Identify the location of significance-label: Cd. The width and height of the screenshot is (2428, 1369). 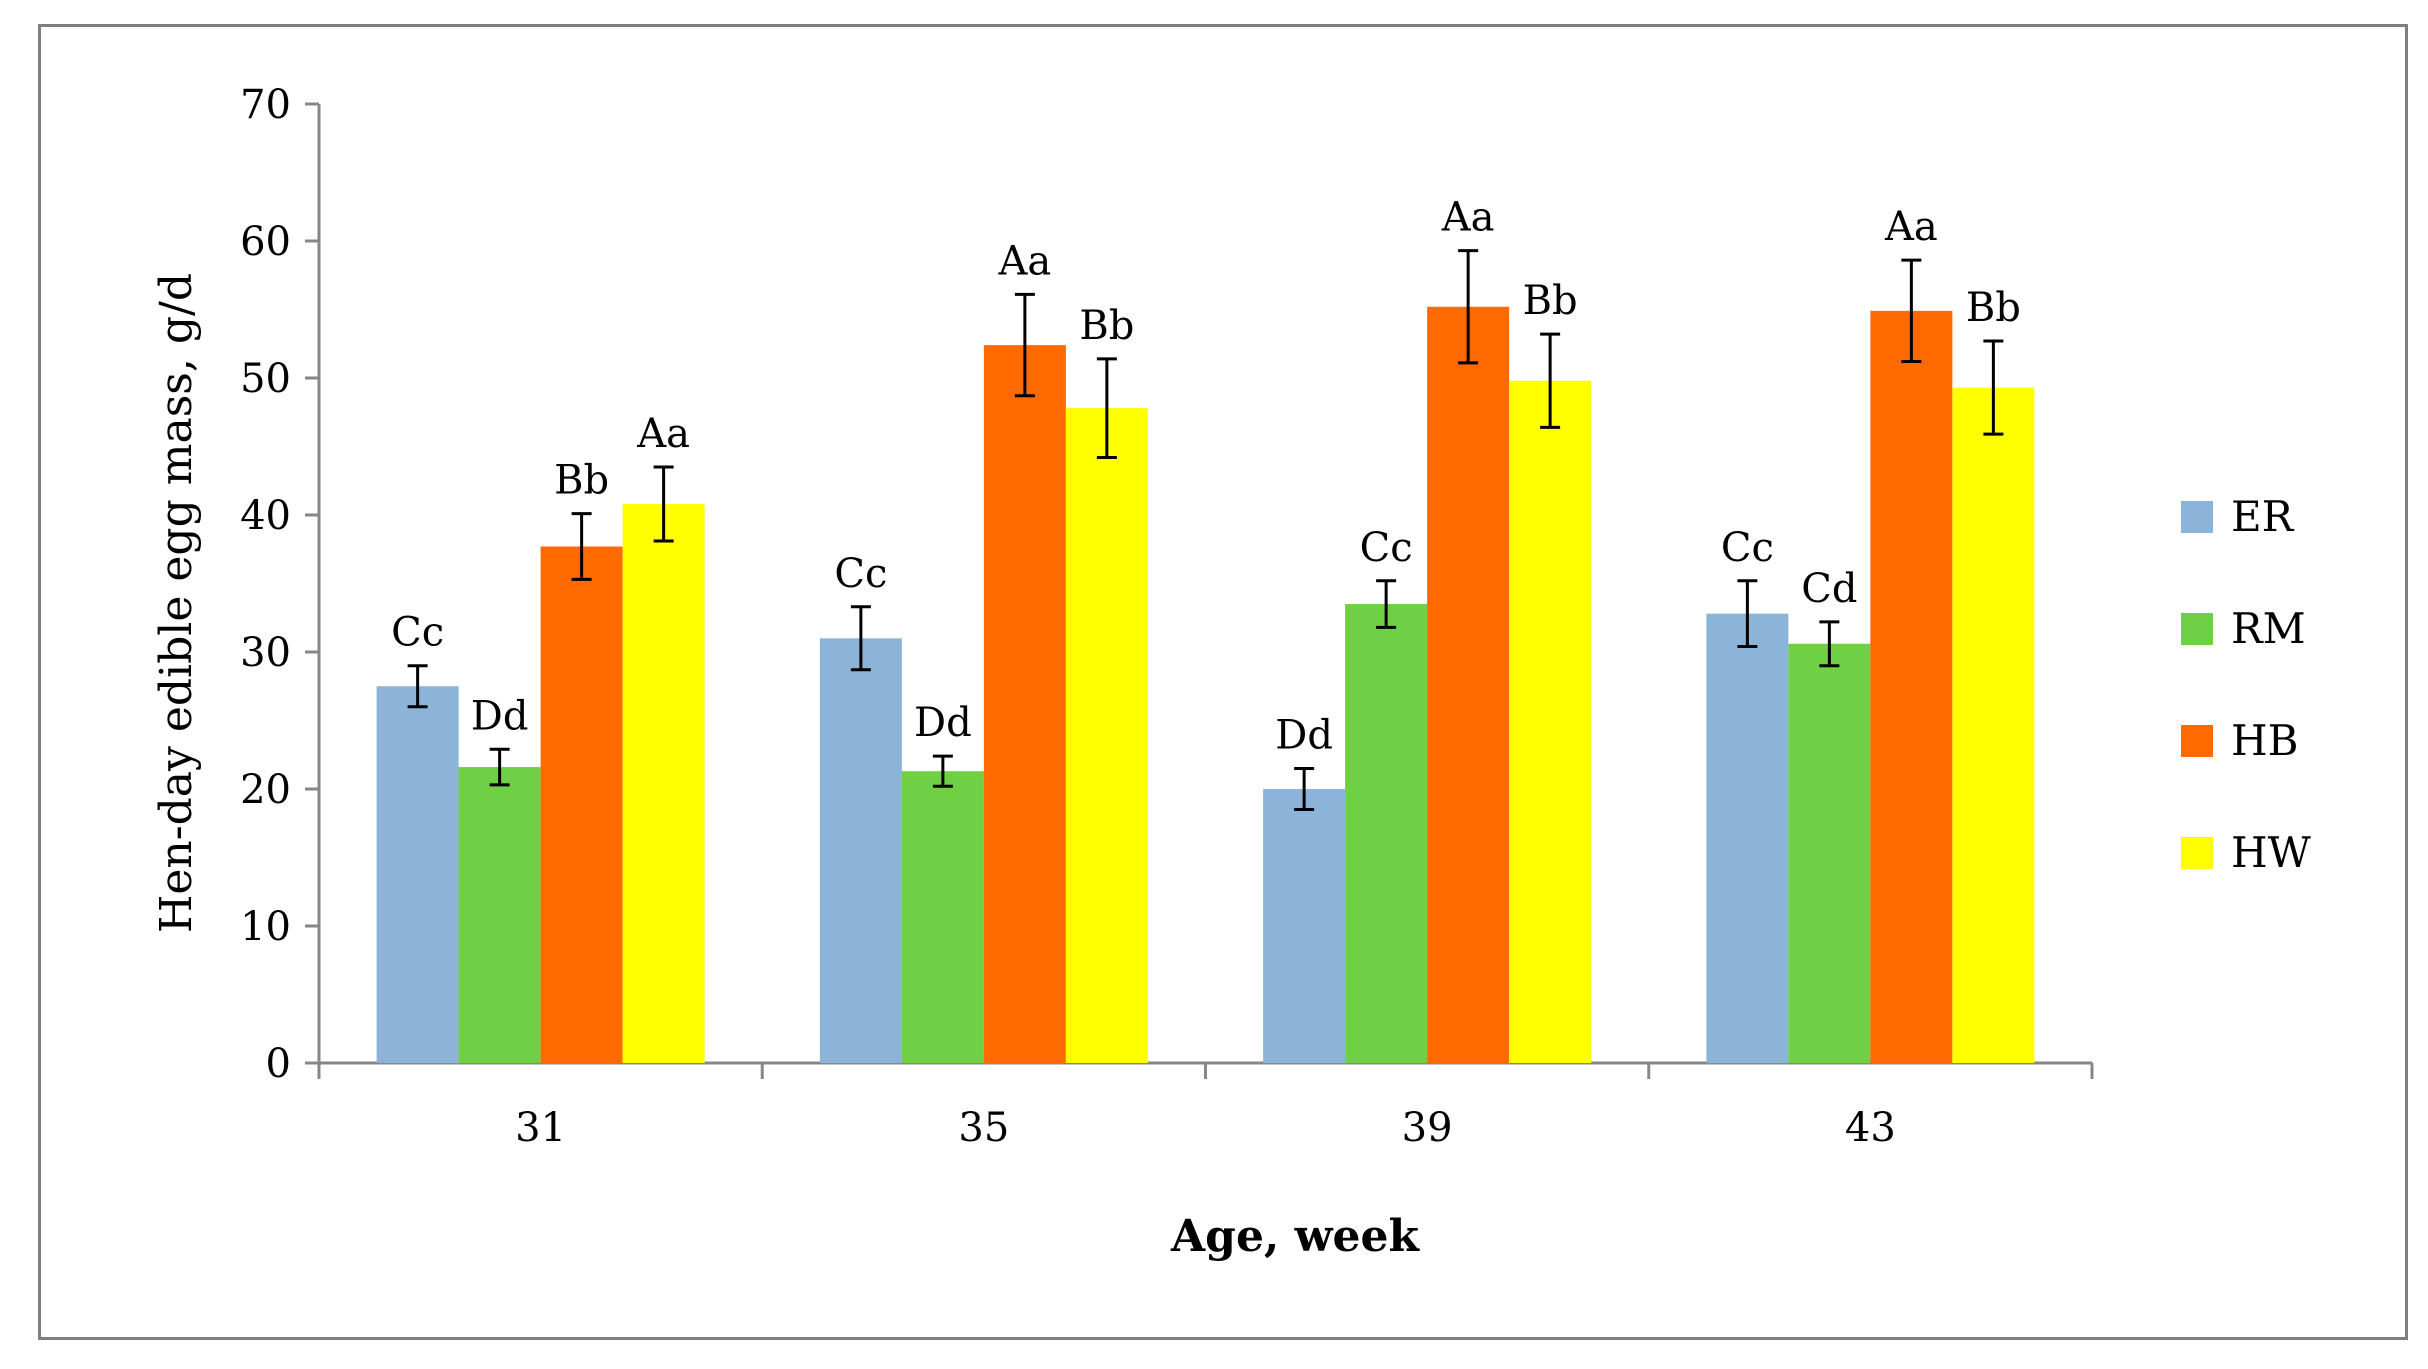
(1829, 589).